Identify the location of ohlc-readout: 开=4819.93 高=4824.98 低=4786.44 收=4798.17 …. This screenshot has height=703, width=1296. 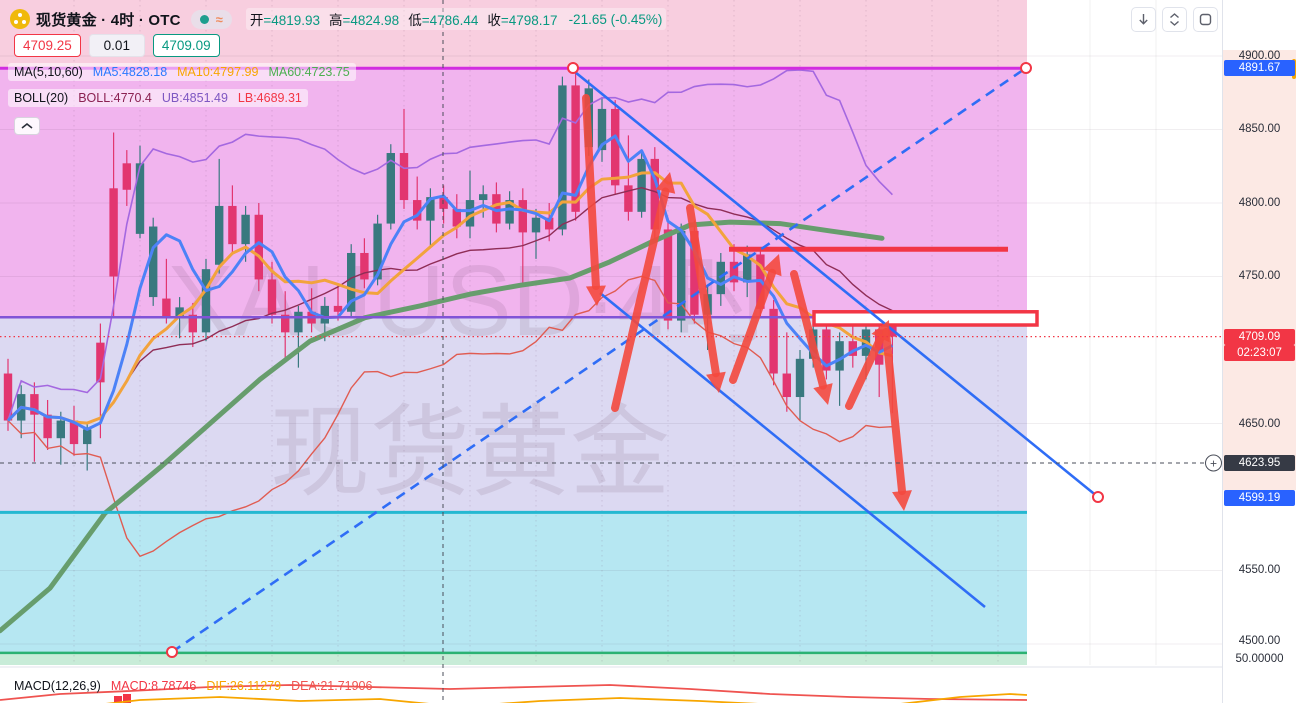
(456, 19).